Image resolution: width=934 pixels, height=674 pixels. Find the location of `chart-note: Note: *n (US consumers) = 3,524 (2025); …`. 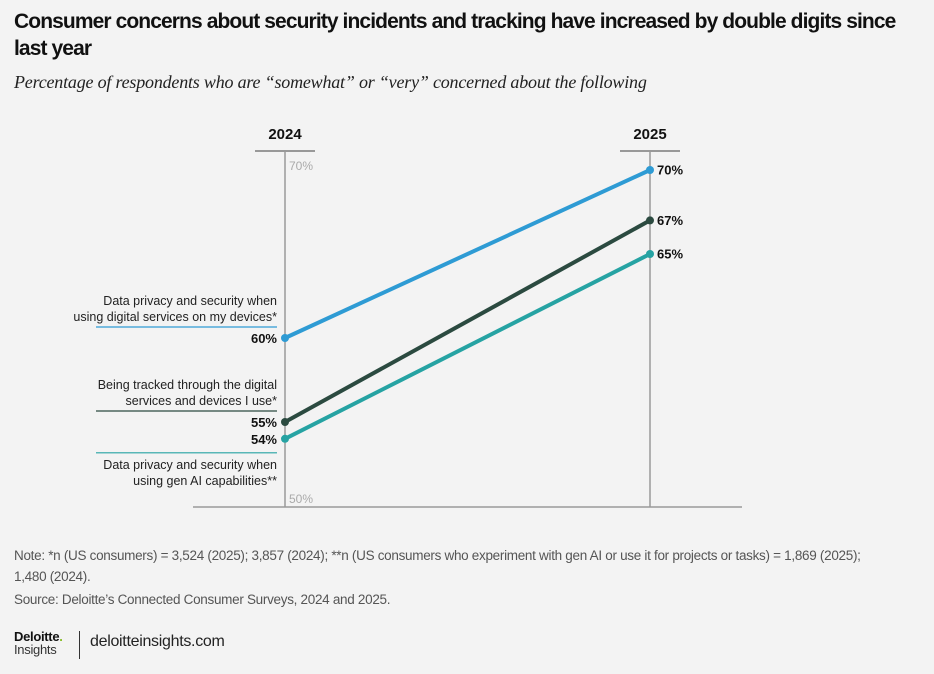

chart-note: Note: *n (US consumers) = 3,524 (2025); … is located at coordinates (471, 566).